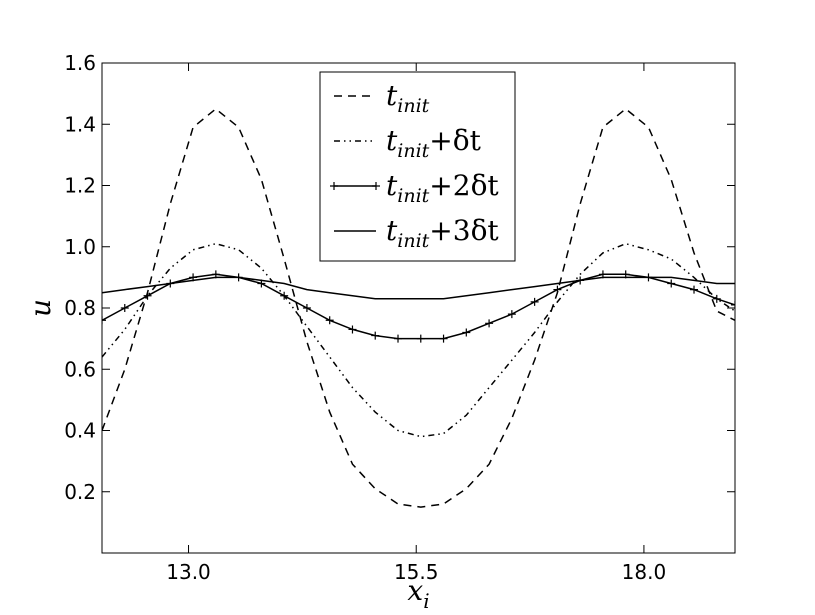  I want to click on legend-label-2: tinit+δt, so click(434, 143).